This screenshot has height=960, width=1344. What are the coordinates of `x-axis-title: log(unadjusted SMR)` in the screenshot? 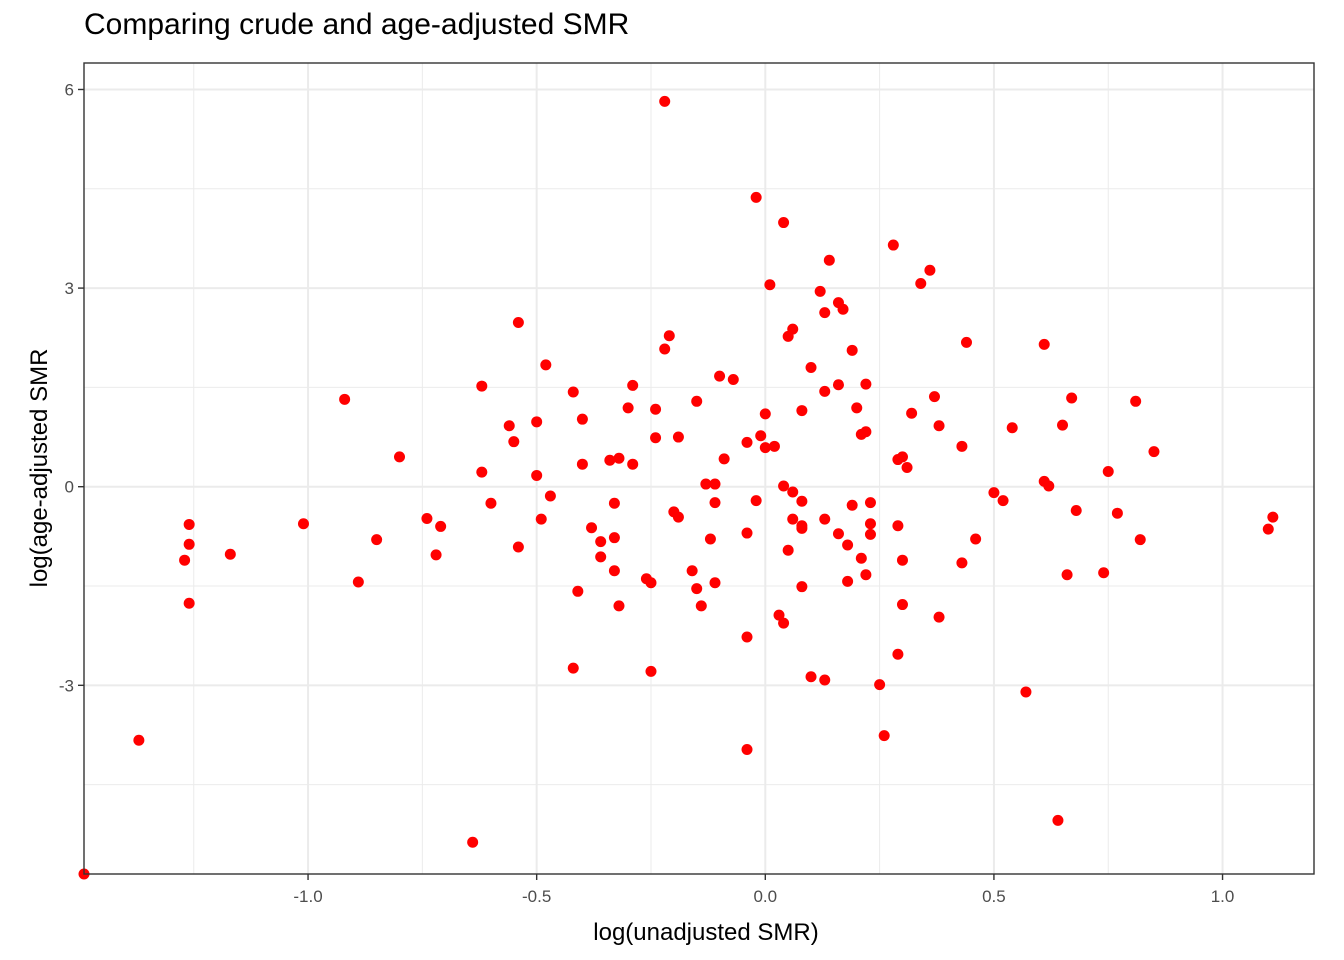 It's located at (705, 932).